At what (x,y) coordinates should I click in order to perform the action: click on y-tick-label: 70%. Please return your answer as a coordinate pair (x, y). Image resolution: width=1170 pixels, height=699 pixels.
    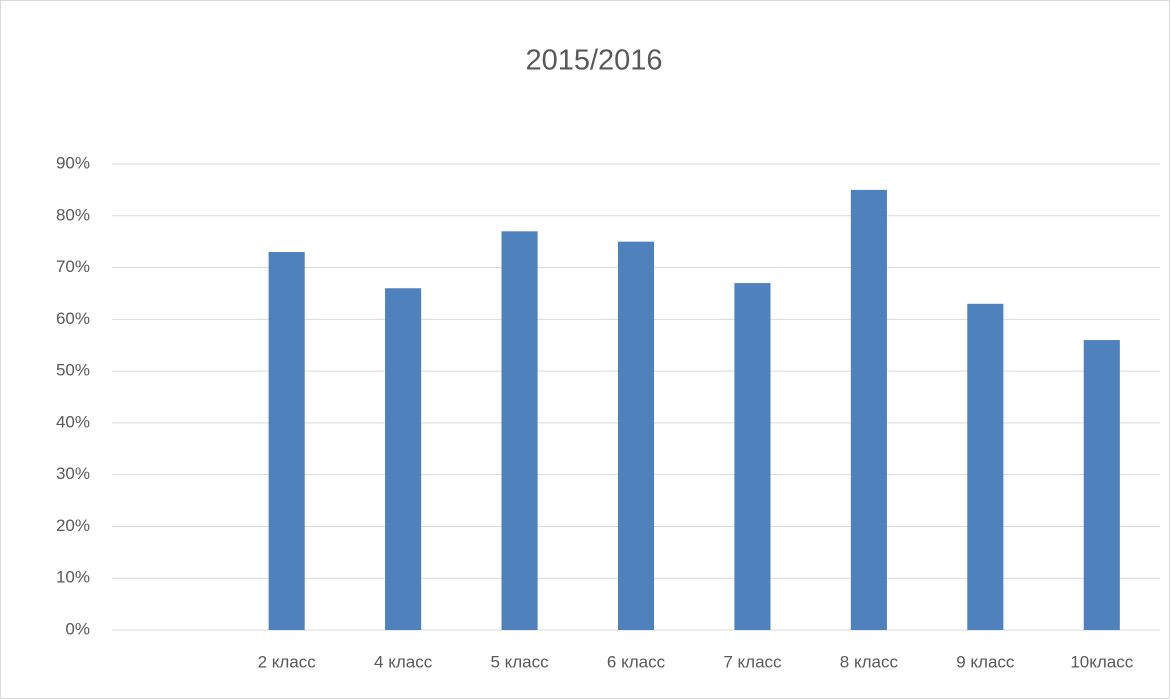
    Looking at the image, I should click on (73, 266).